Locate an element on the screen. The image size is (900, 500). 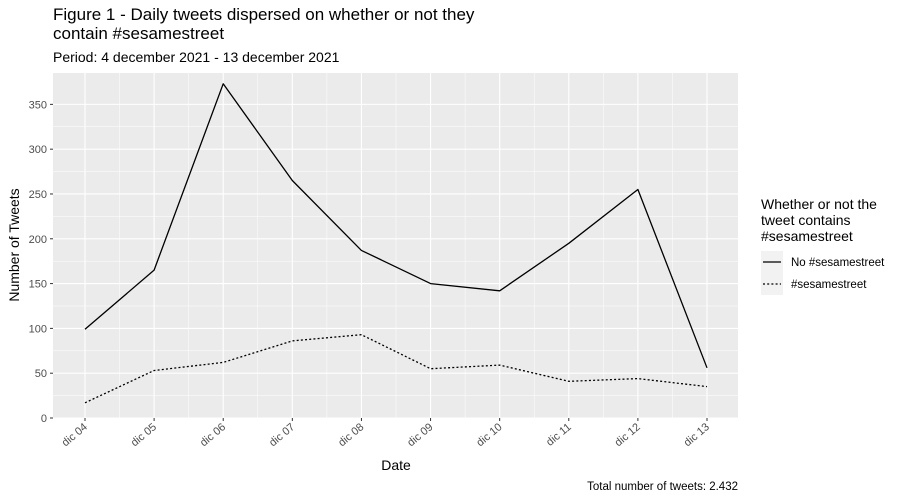
y-tick-label: 250 is located at coordinates (38, 195).